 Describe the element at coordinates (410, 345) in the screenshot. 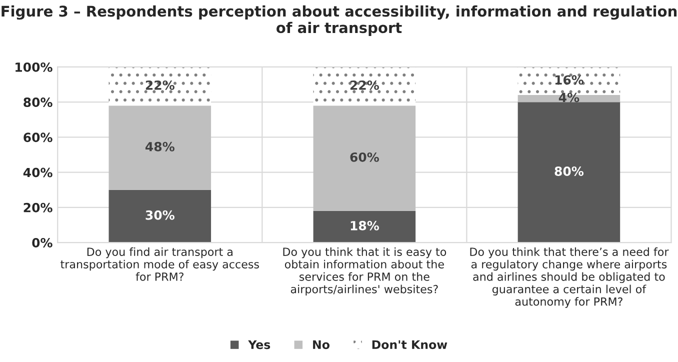

I see `legend-label: Don't Know` at that location.